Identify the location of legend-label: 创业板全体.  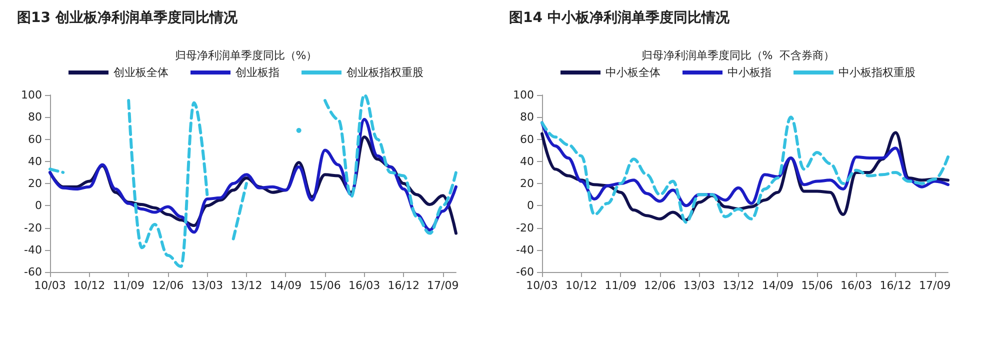
(141, 72).